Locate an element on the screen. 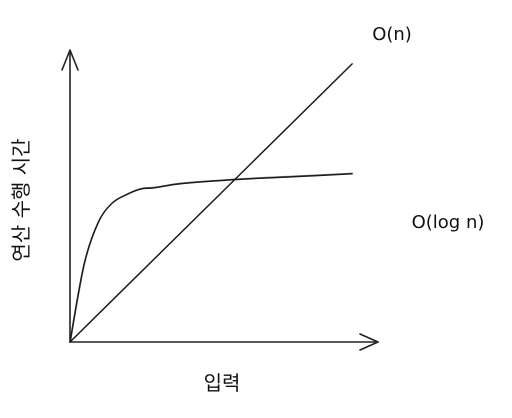 Image resolution: width=512 pixels, height=418 pixels. y-axis-label: 연산 수행 시간 is located at coordinates (21, 199).